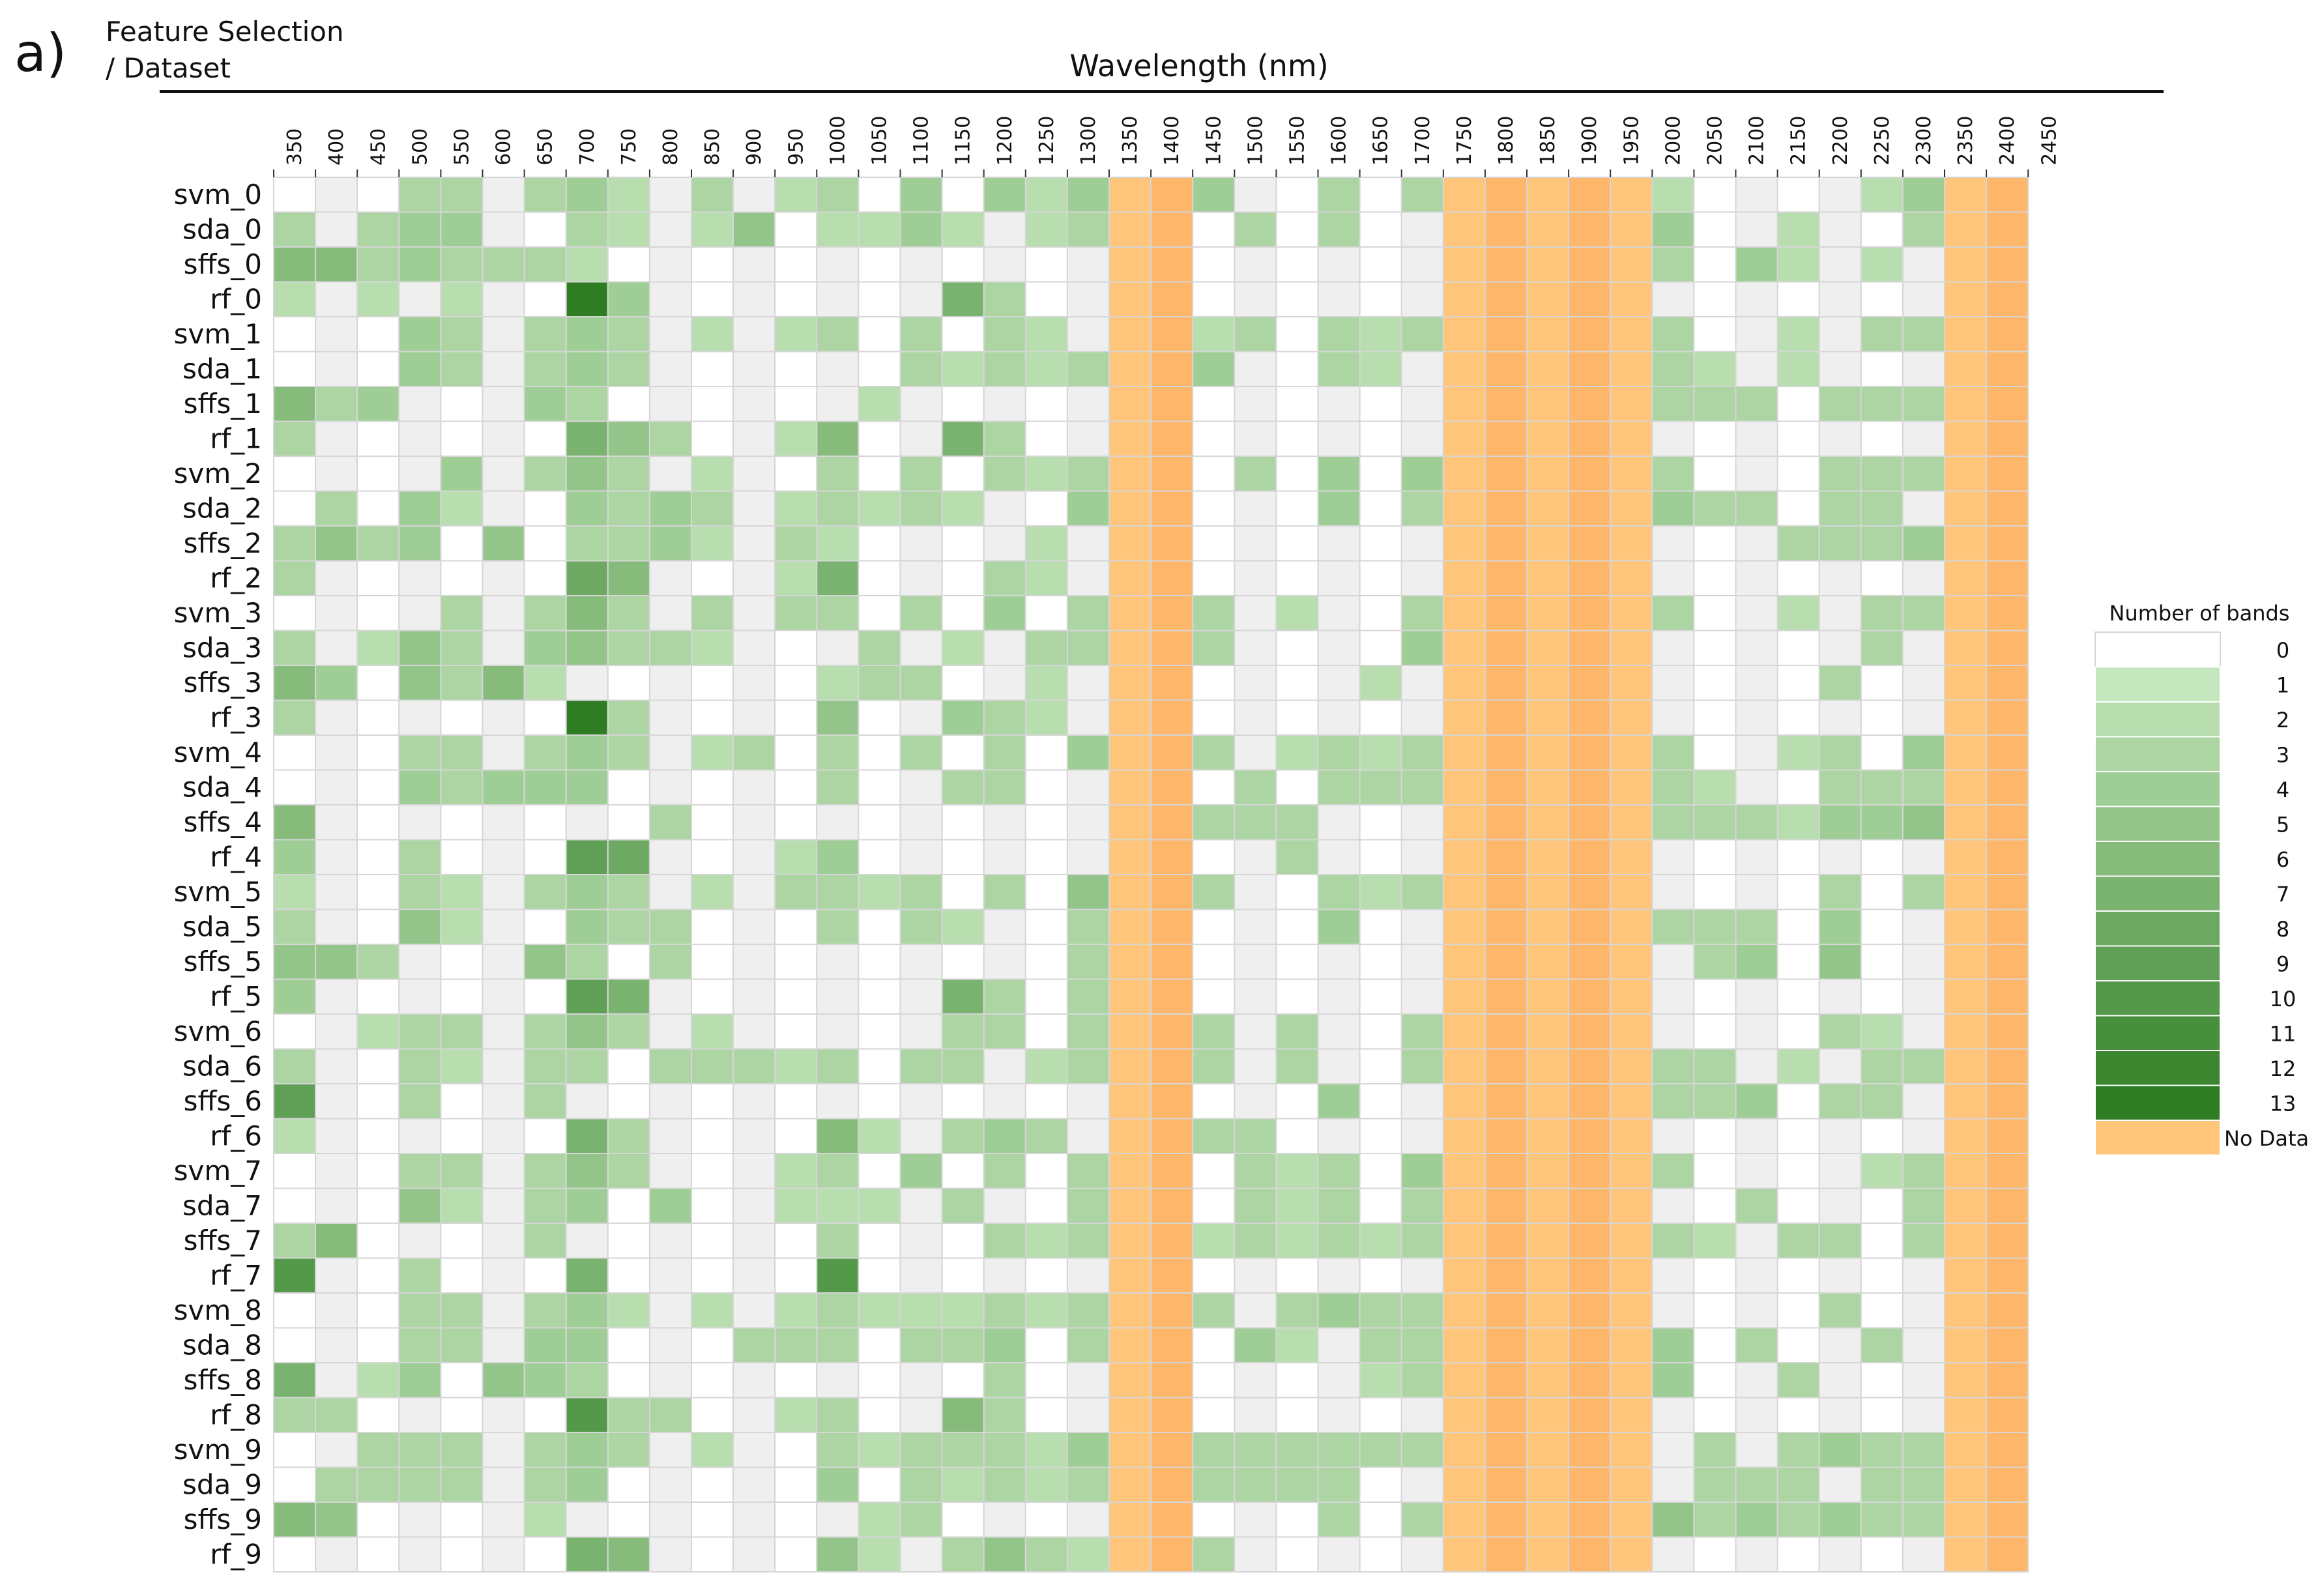 The image size is (2318, 1596). I want to click on row-label: rf_0, so click(236, 299).